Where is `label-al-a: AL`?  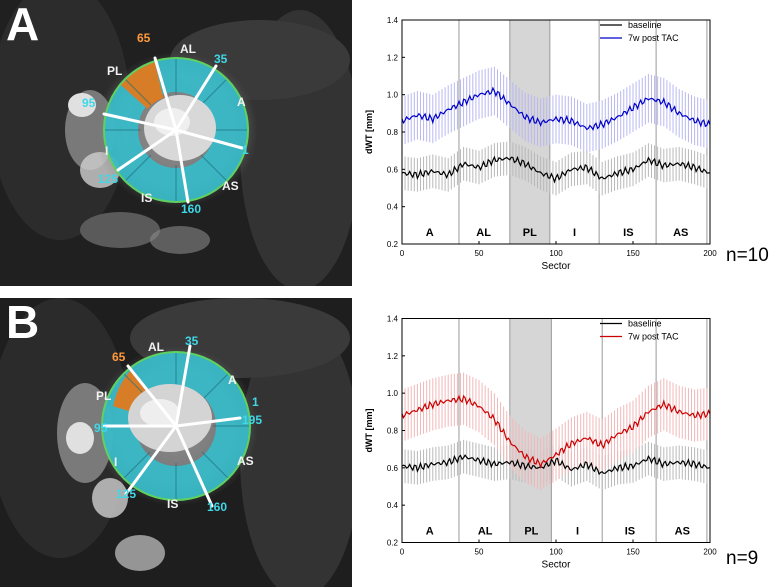 label-al-a: AL is located at coordinates (188, 49).